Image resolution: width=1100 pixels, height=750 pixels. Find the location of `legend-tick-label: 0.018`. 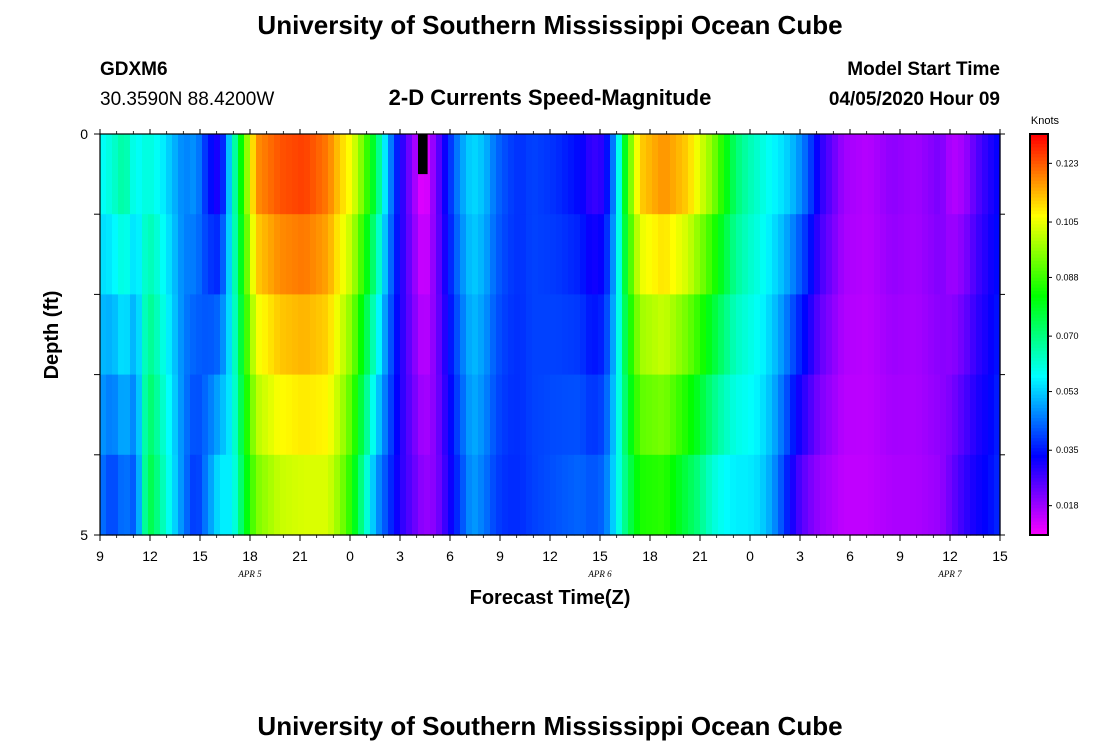

legend-tick-label: 0.018 is located at coordinates (1067, 506).